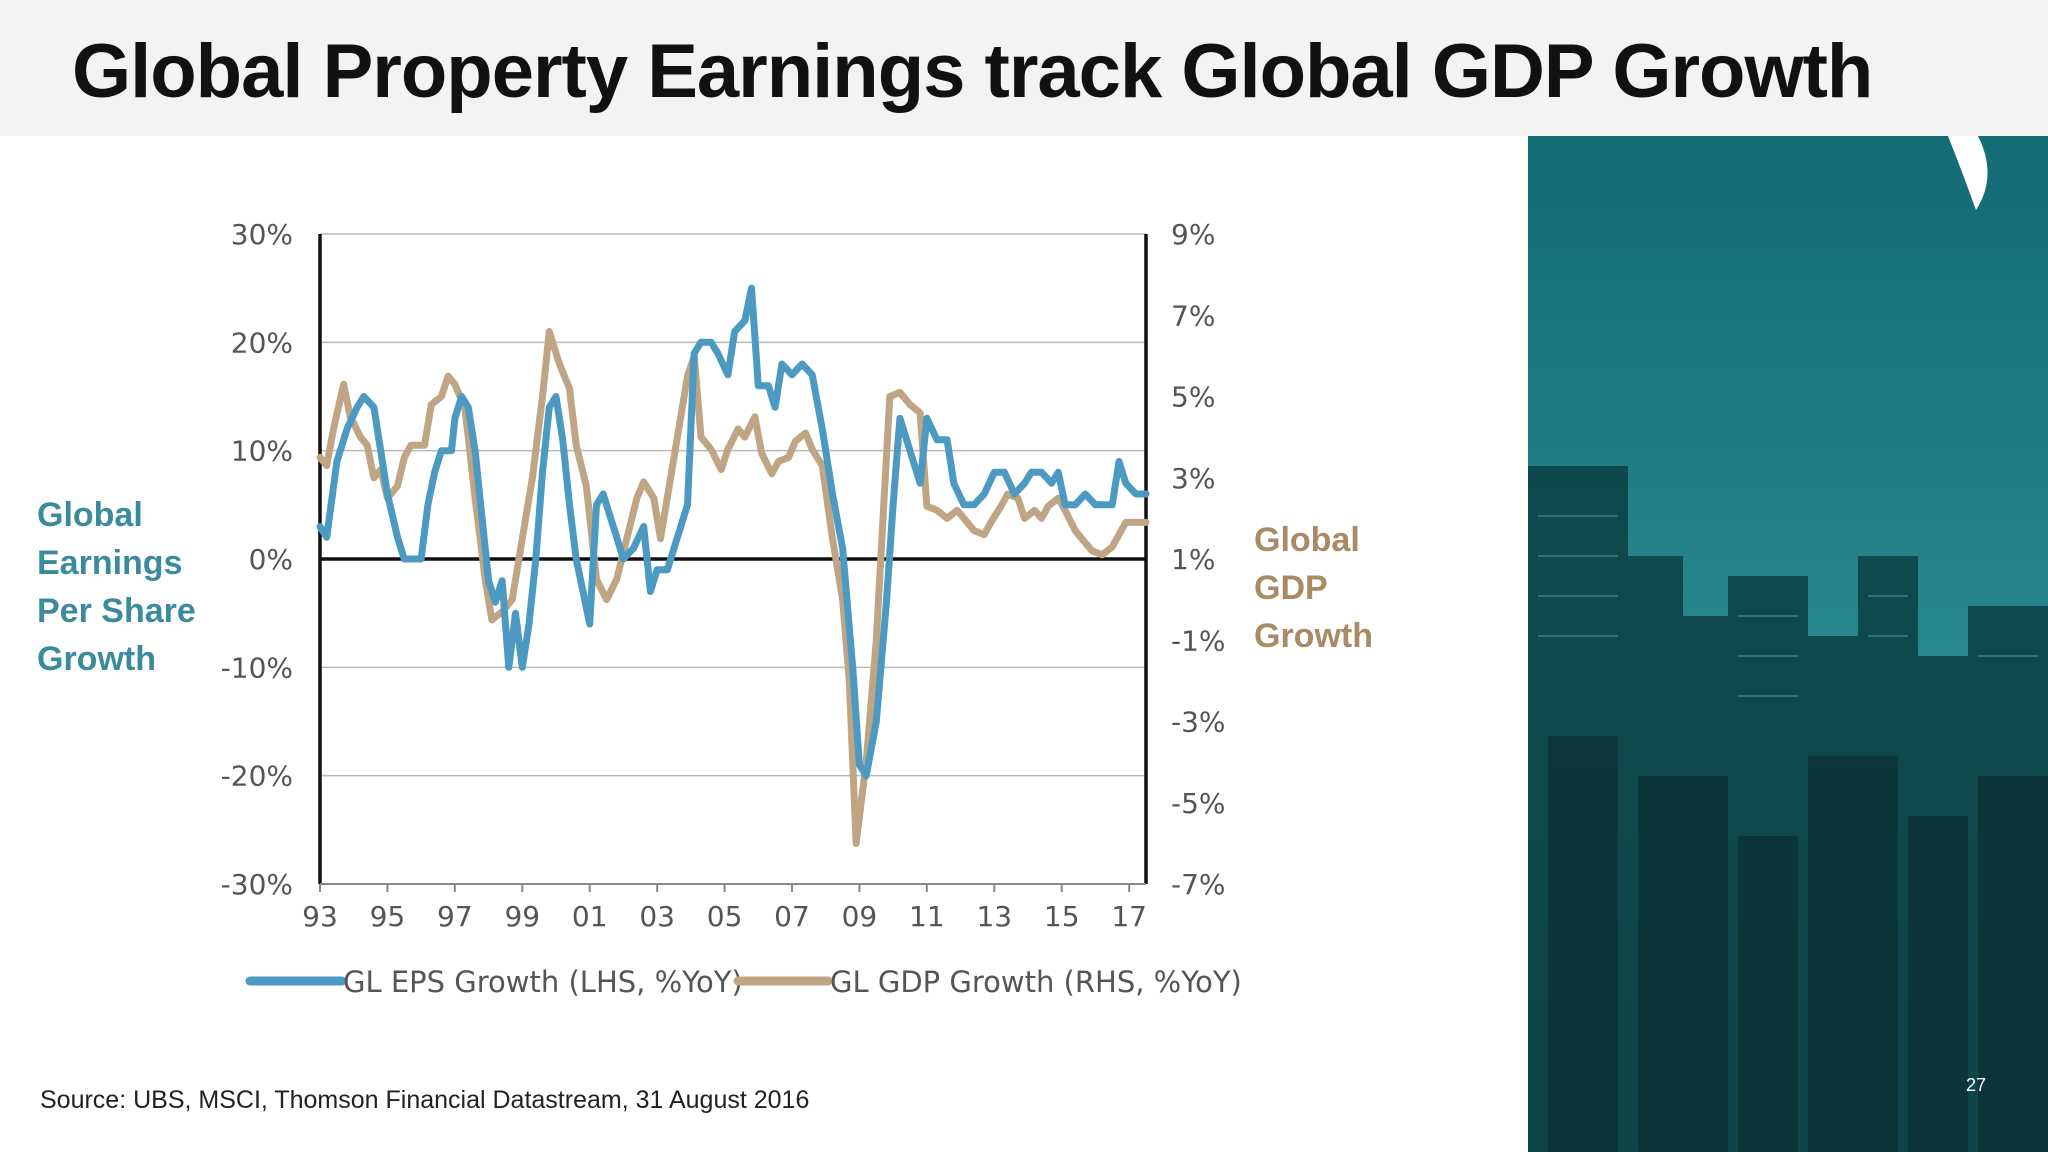 The width and height of the screenshot is (2048, 1152). I want to click on right-tick-label: -3%, so click(1198, 722).